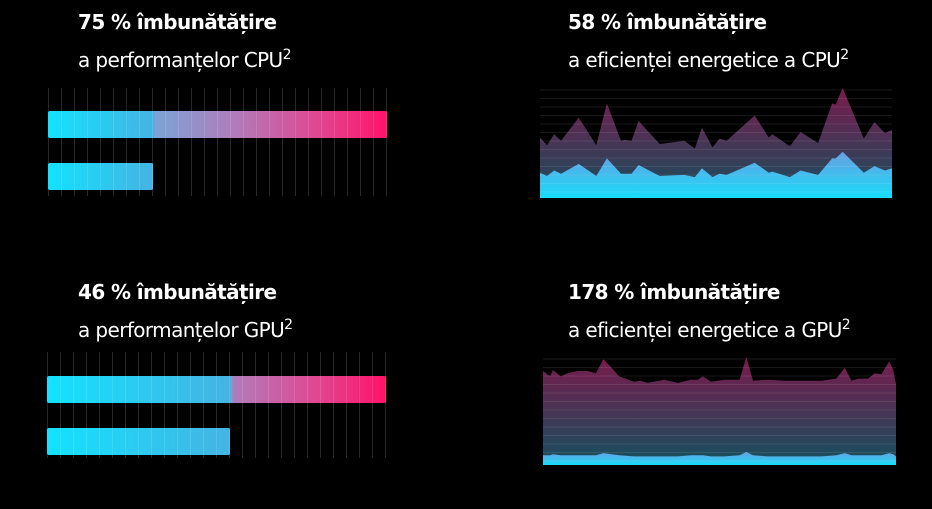 Image resolution: width=932 pixels, height=509 pixels. What do you see at coordinates (180, 60) in the screenshot?
I see `subtitle-text: a performanțelor CPU` at bounding box center [180, 60].